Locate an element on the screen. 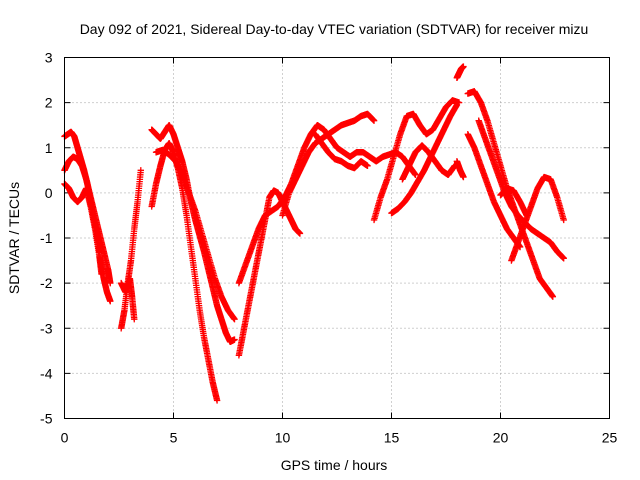  x-tick-label: 20 is located at coordinates (501, 438).